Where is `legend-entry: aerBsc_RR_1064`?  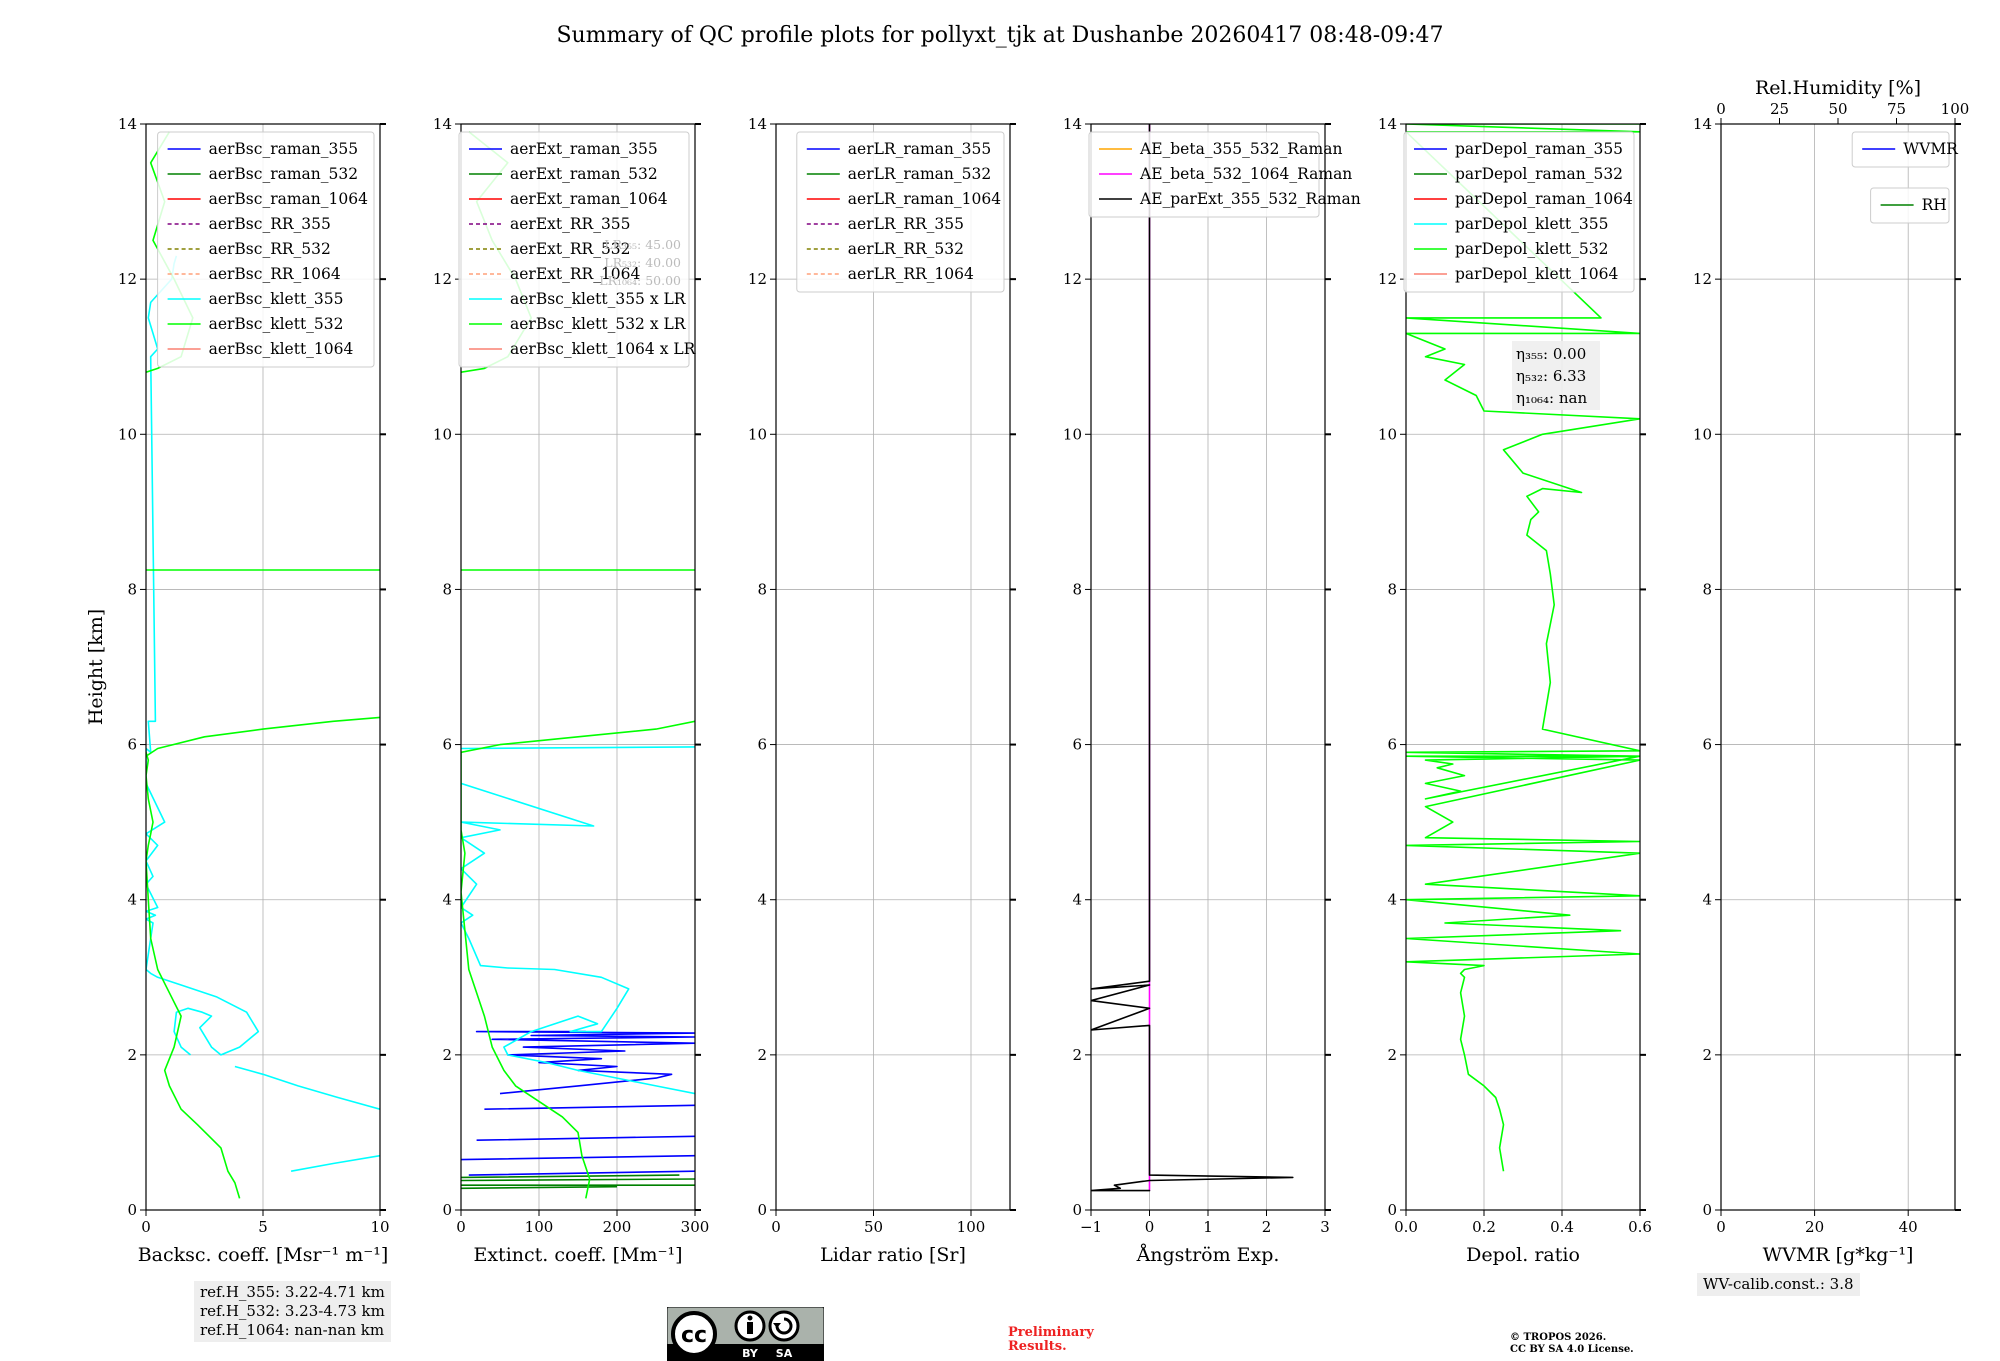 legend-entry: aerBsc_RR_1064 is located at coordinates (275, 274).